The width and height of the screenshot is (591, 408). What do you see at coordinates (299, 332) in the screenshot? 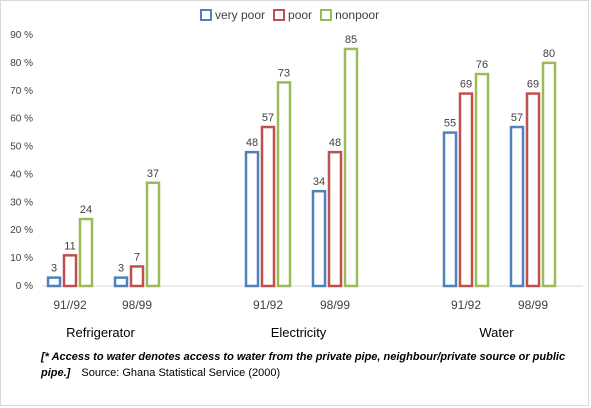
I see `group-label: Electricity` at bounding box center [299, 332].